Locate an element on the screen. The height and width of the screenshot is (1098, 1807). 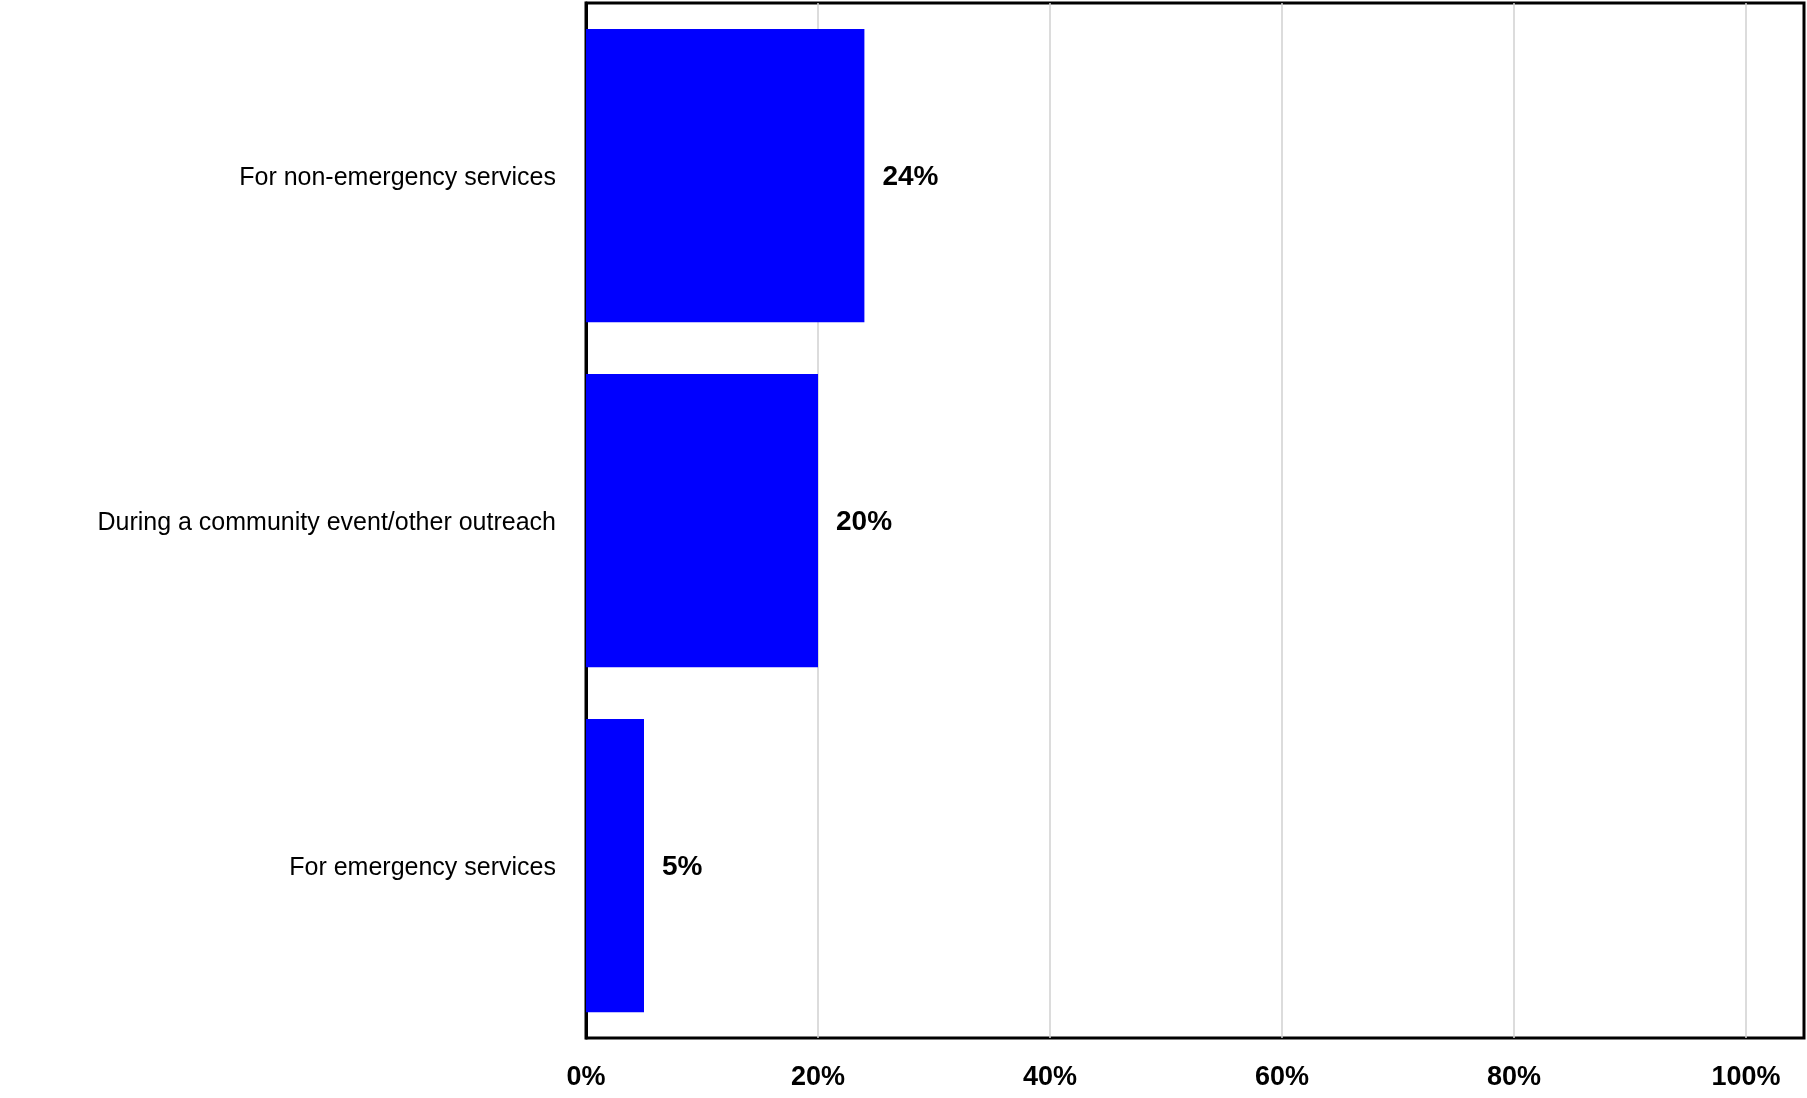
y-tick-label: For emergency services is located at coordinates (422, 865).